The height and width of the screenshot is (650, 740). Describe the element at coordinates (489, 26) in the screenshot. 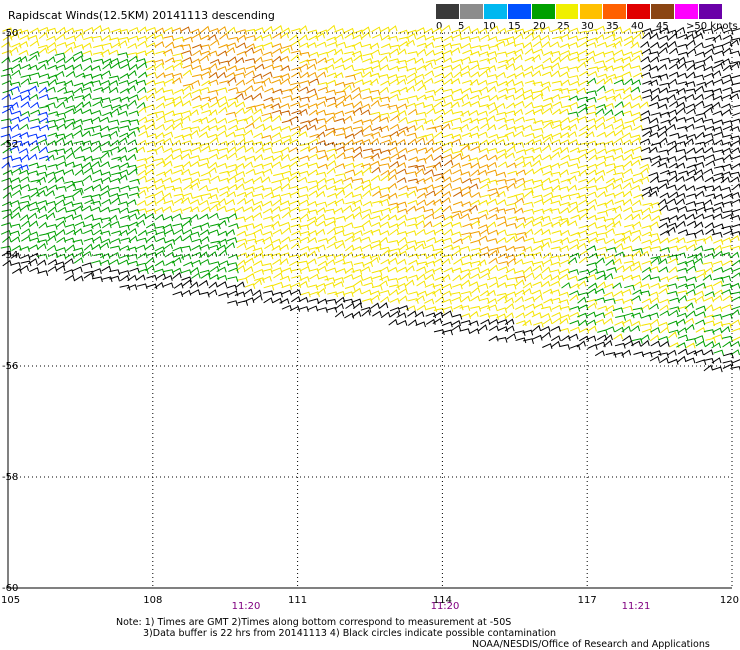

I see `legend-label: 10` at that location.